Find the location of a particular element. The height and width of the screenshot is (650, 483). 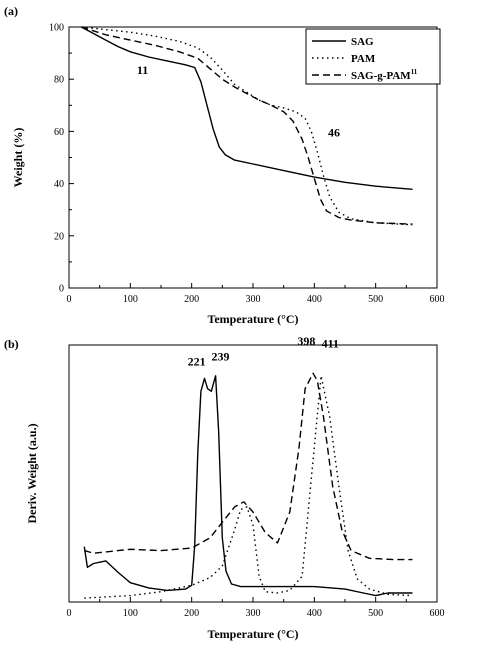

peak-annotation: 239 is located at coordinates (220, 356).